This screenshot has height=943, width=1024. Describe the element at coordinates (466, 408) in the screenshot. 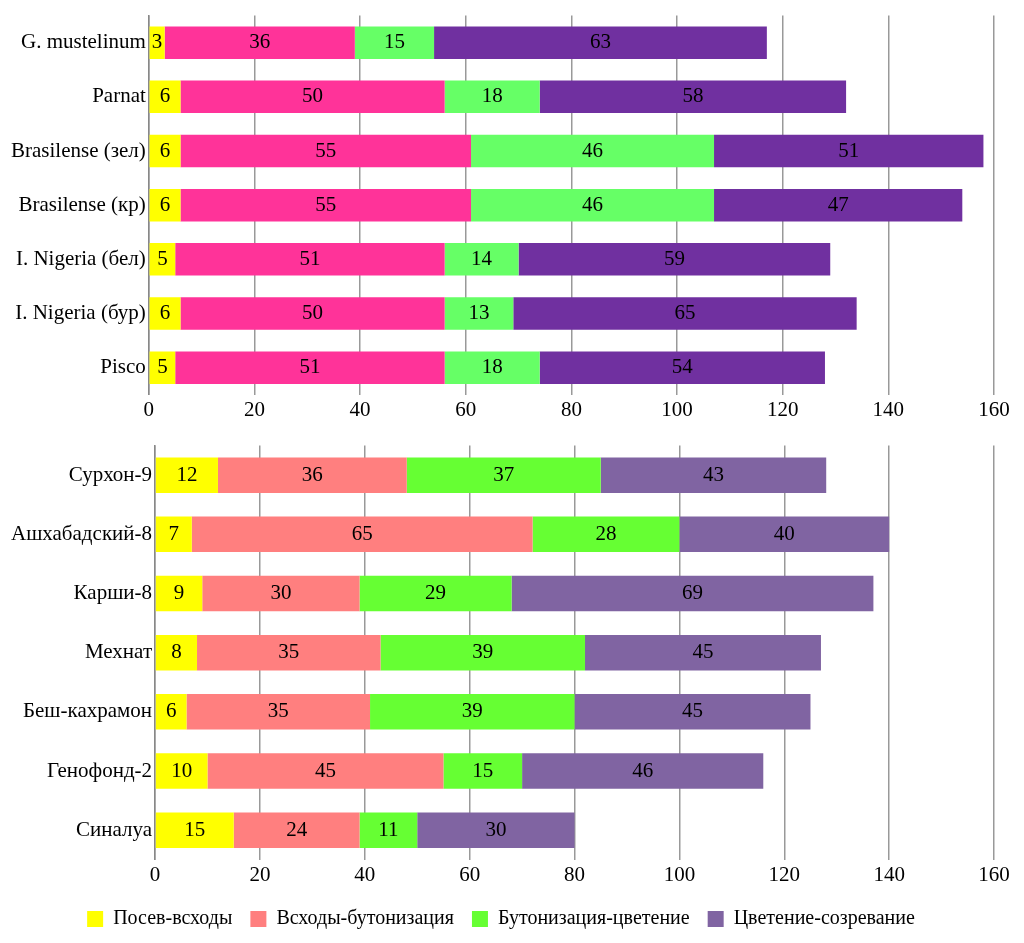

I see `x-tick-label: 60` at that location.